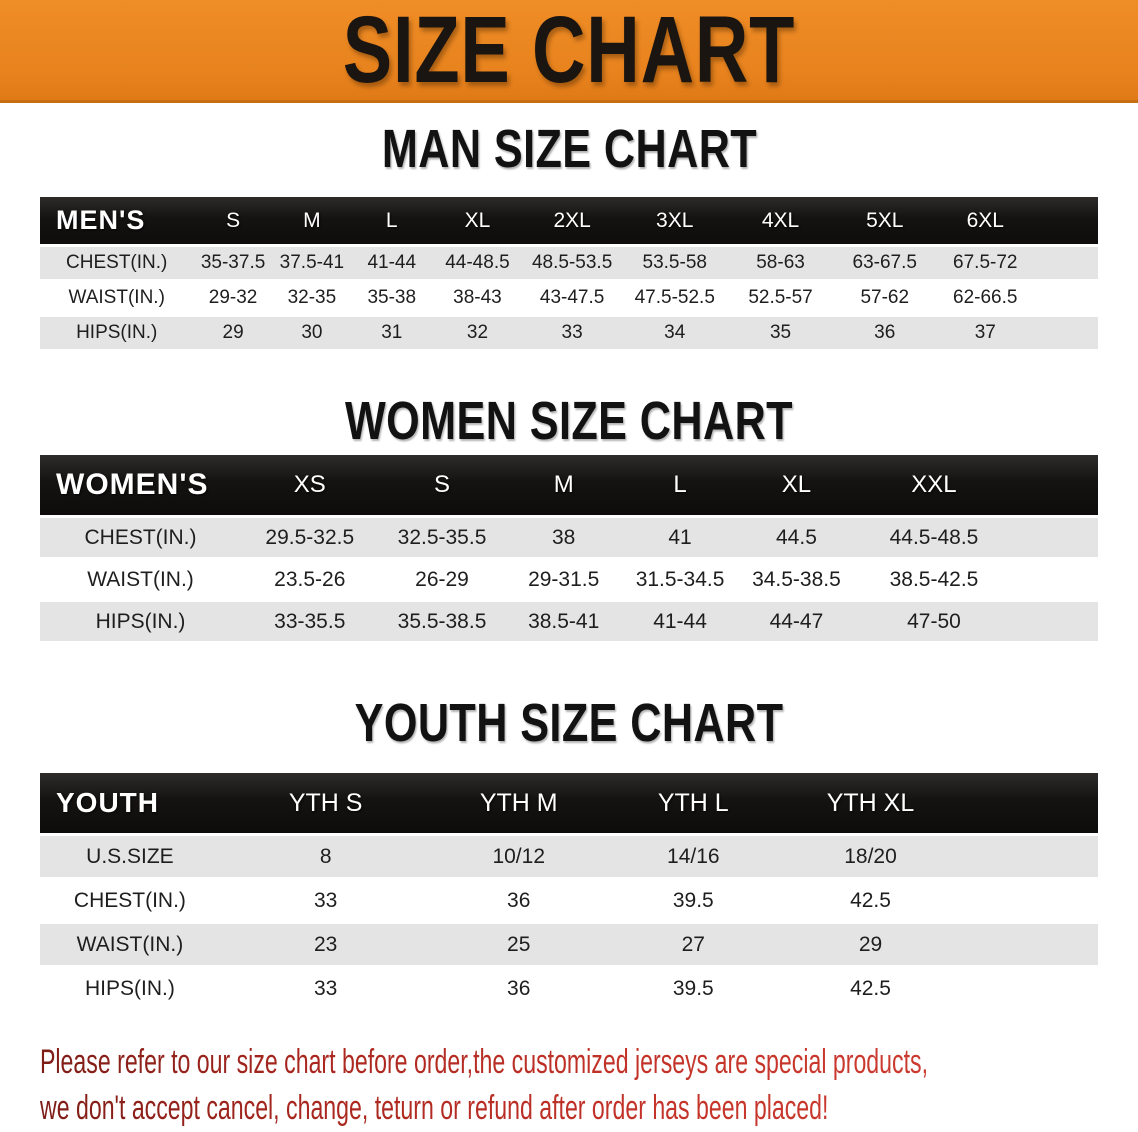  Describe the element at coordinates (674, 220) in the screenshot. I see `column-header: 3XL` at that location.